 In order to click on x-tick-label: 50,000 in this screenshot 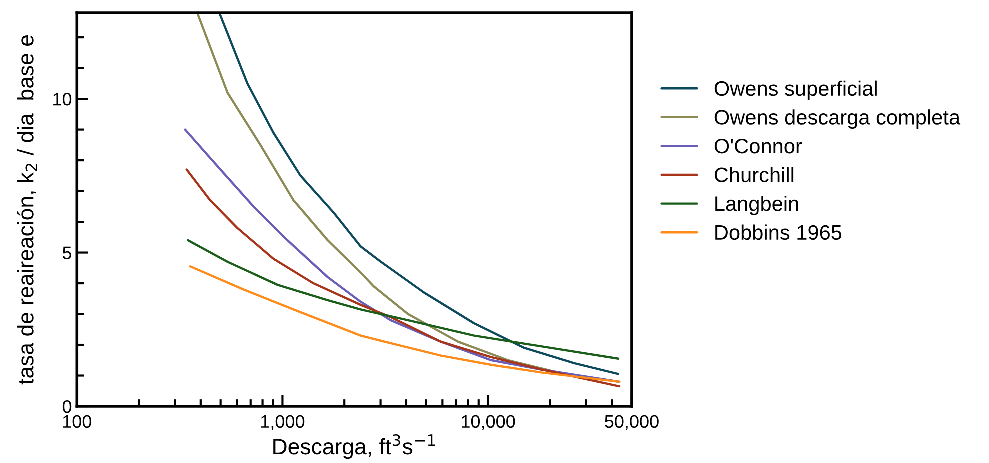, I will do `click(632, 422)`.